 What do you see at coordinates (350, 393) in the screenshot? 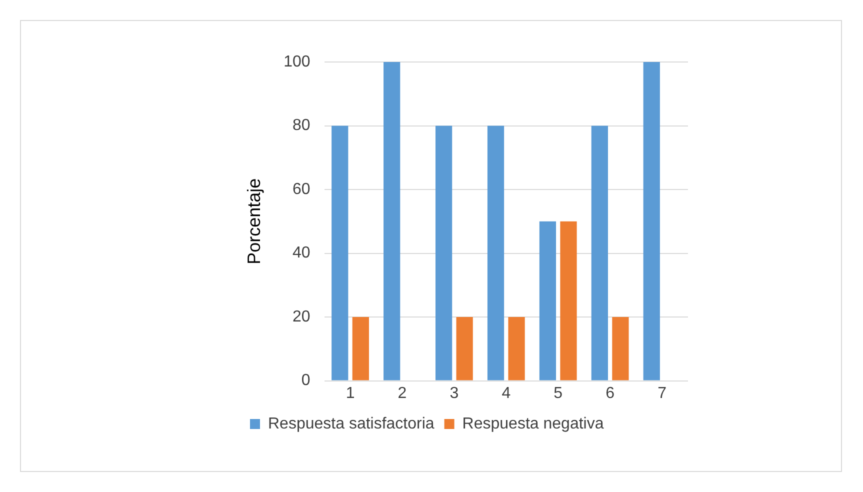
I see `x-tick-label: 1` at bounding box center [350, 393].